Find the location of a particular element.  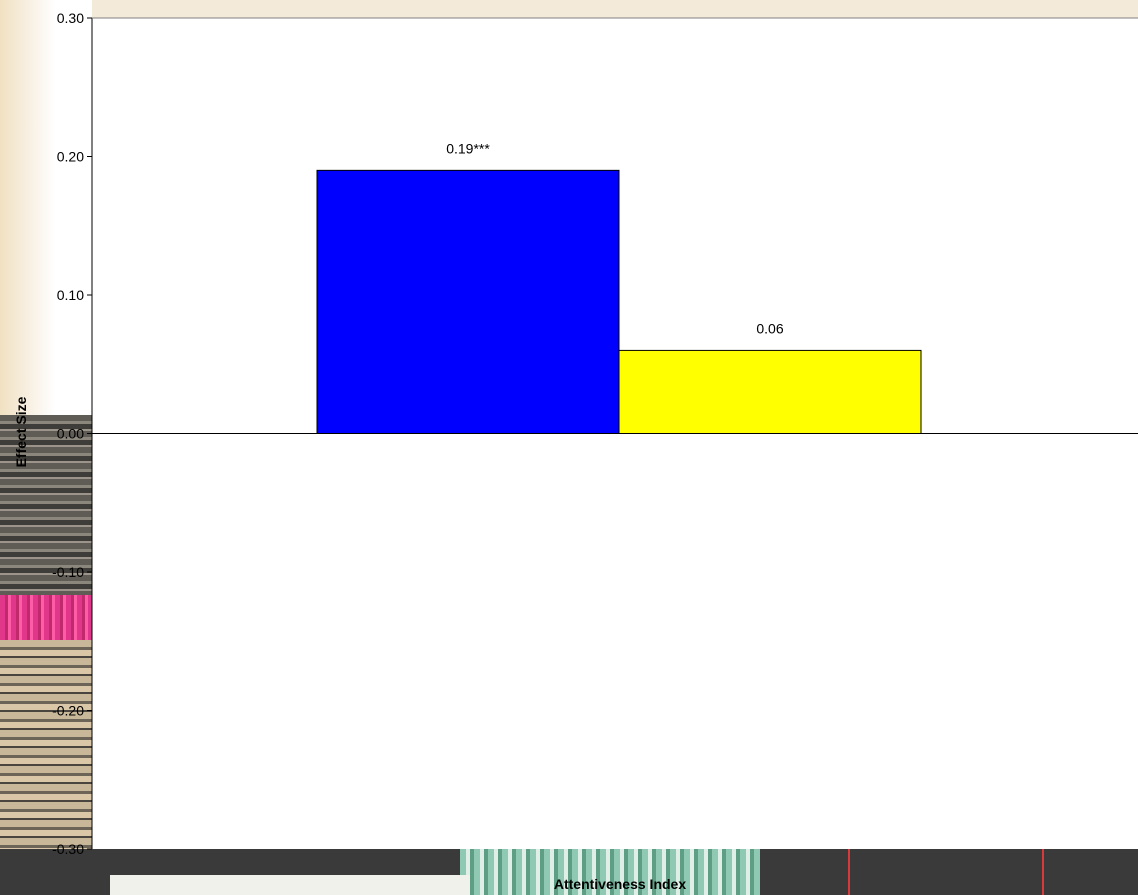

y-tick-label: -0.30 is located at coordinates (68, 849).